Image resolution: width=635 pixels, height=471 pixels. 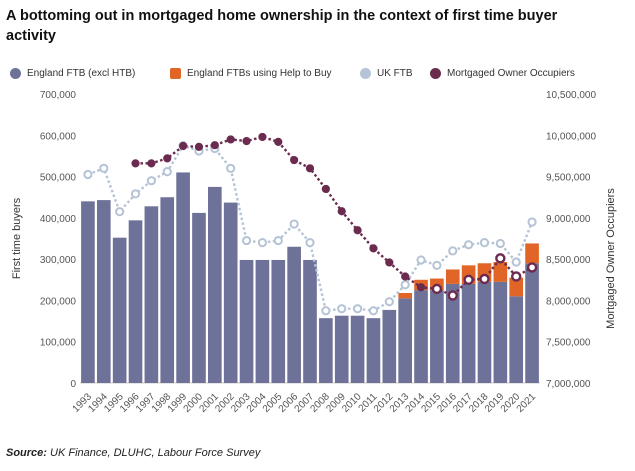 I want to click on legend-item-england-ftb: England FTB (excl HTB), so click(x=72, y=73).